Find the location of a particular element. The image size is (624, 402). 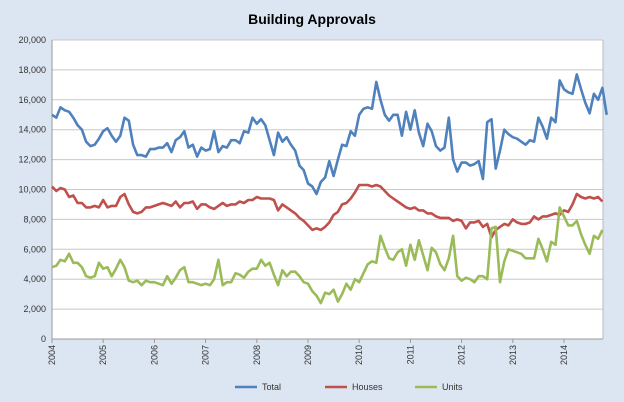

y-tick-label: 8,000 is located at coordinates (34, 219).